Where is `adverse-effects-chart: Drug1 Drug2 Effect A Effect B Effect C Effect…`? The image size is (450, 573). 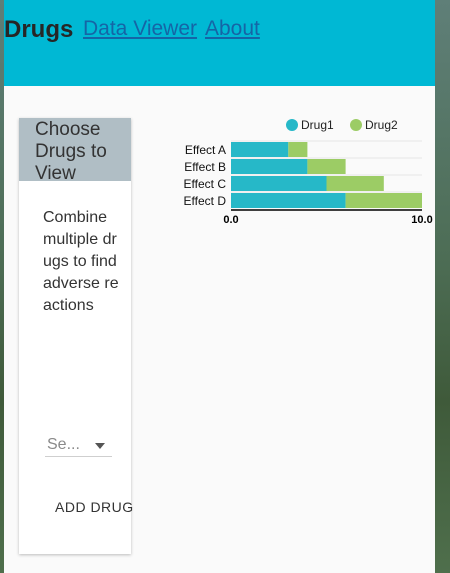 adverse-effects-chart: Drug1 Drug2 Effect A Effect B Effect C Effect… is located at coordinates (308, 172).